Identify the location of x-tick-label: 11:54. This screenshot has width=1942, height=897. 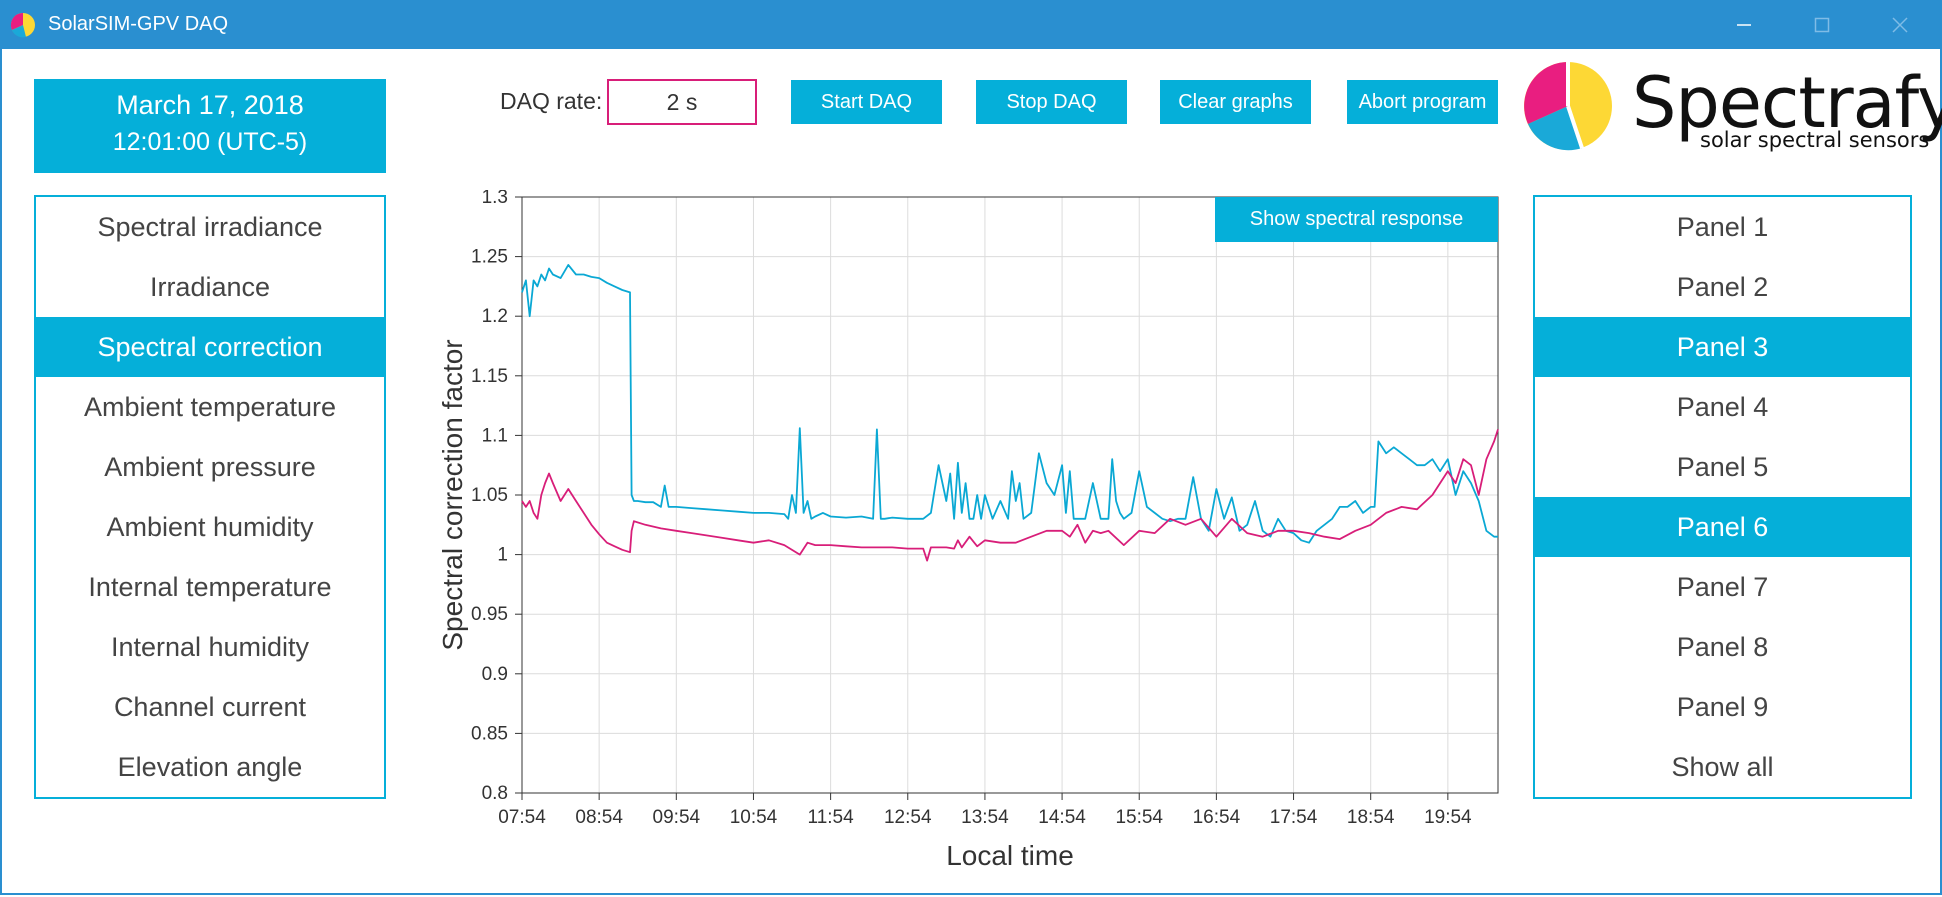
(831, 817).